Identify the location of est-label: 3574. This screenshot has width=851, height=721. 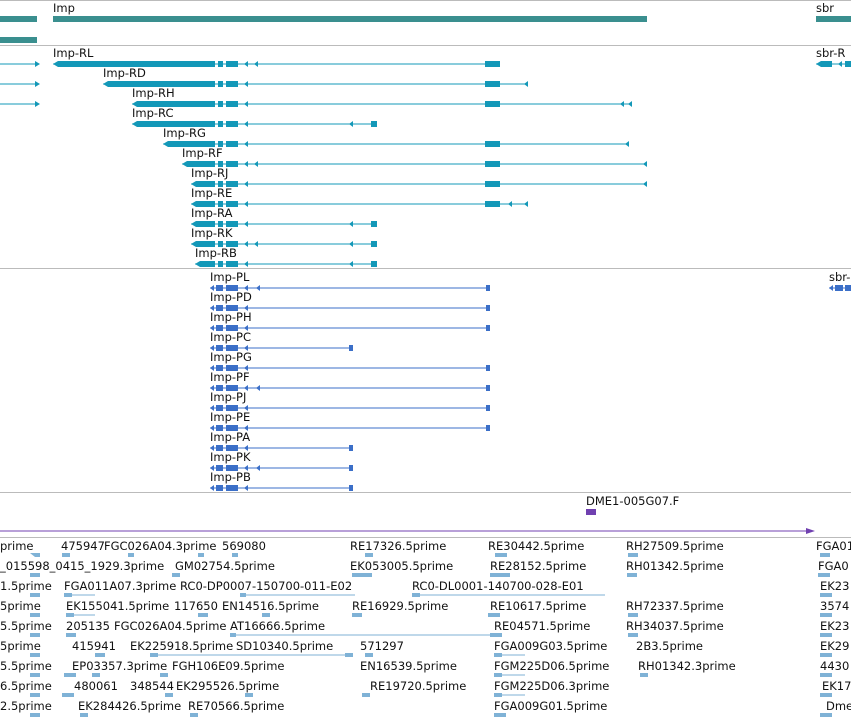
(834, 606).